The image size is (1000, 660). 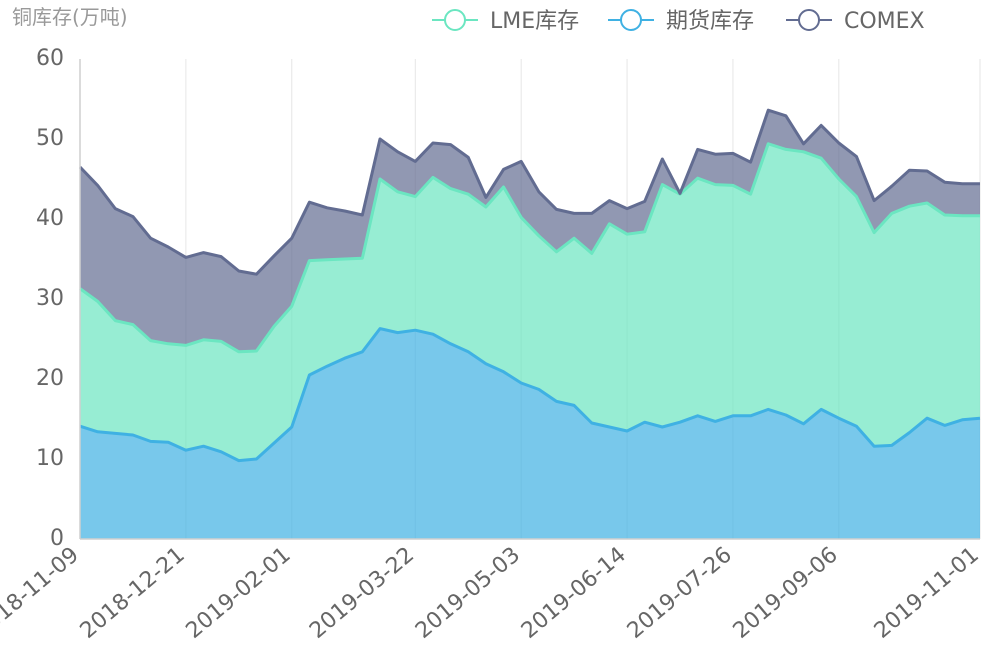 I want to click on y-axis-ticks: 0 10 20 30 40 50 60, so click(x=50, y=298).